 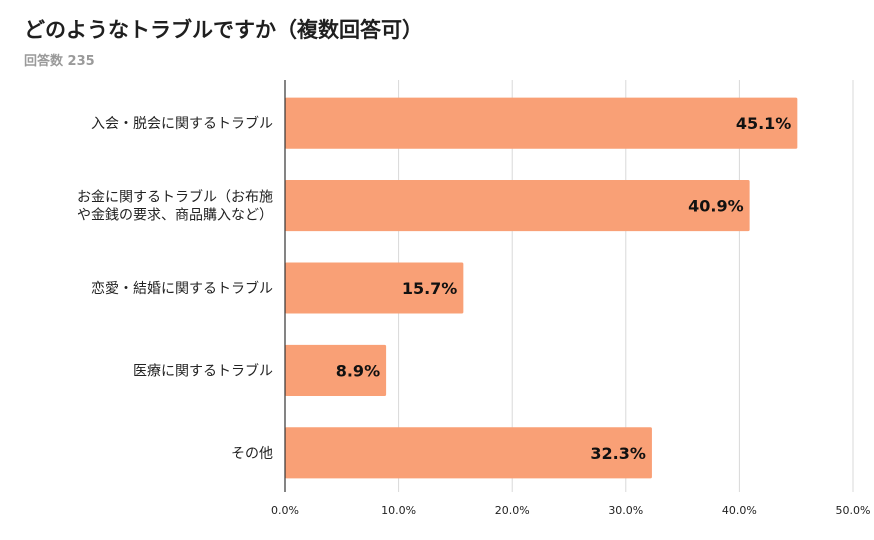 I want to click on bar-value-label: 40.9%, so click(x=716, y=206).